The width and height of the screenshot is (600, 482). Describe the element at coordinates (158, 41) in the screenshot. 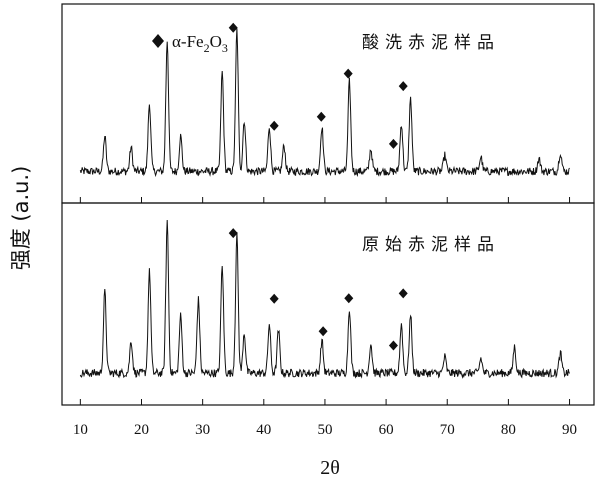

I see `legend-diamond-marker` at that location.